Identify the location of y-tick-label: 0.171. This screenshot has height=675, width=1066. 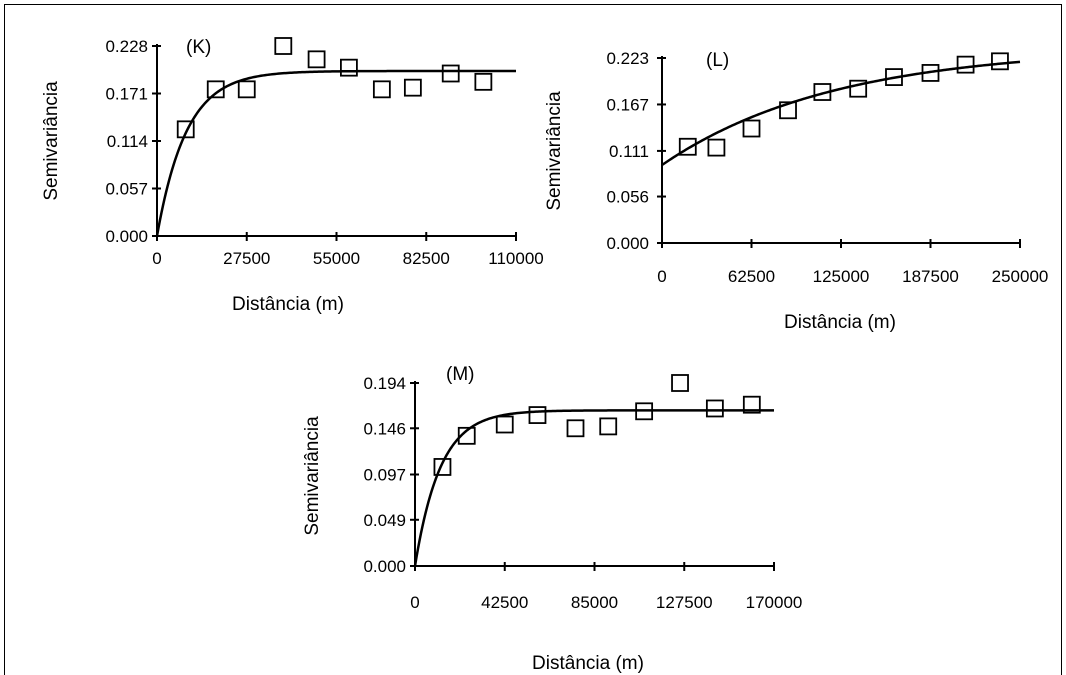
(126, 94).